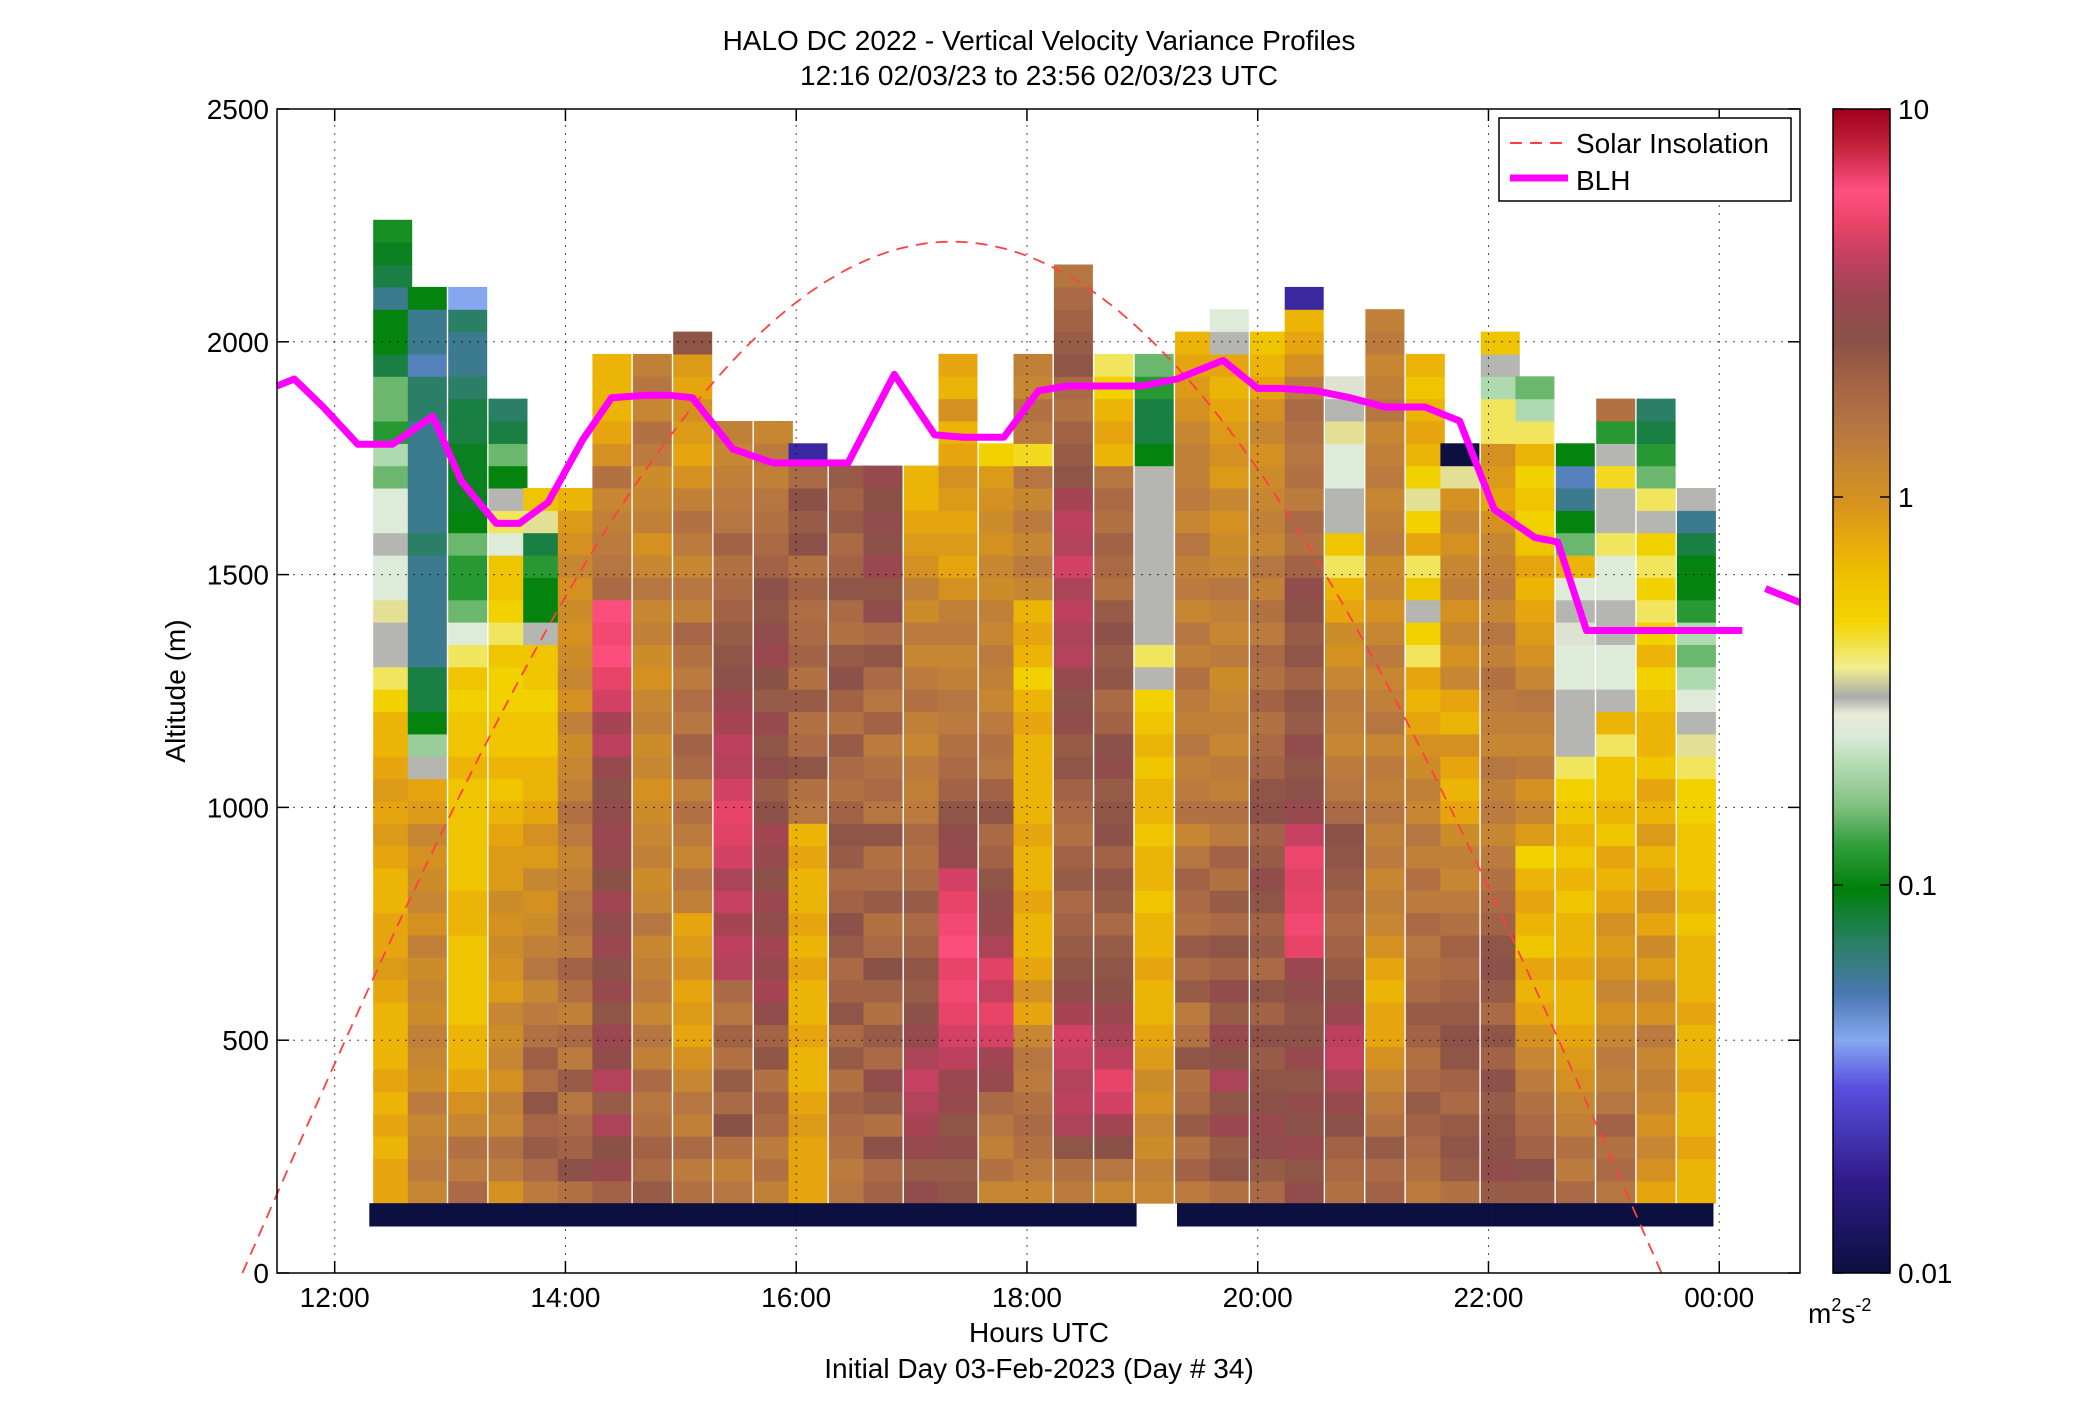 This screenshot has height=1425, width=2098. Describe the element at coordinates (238, 575) in the screenshot. I see `y-tick-label: 1500` at that location.